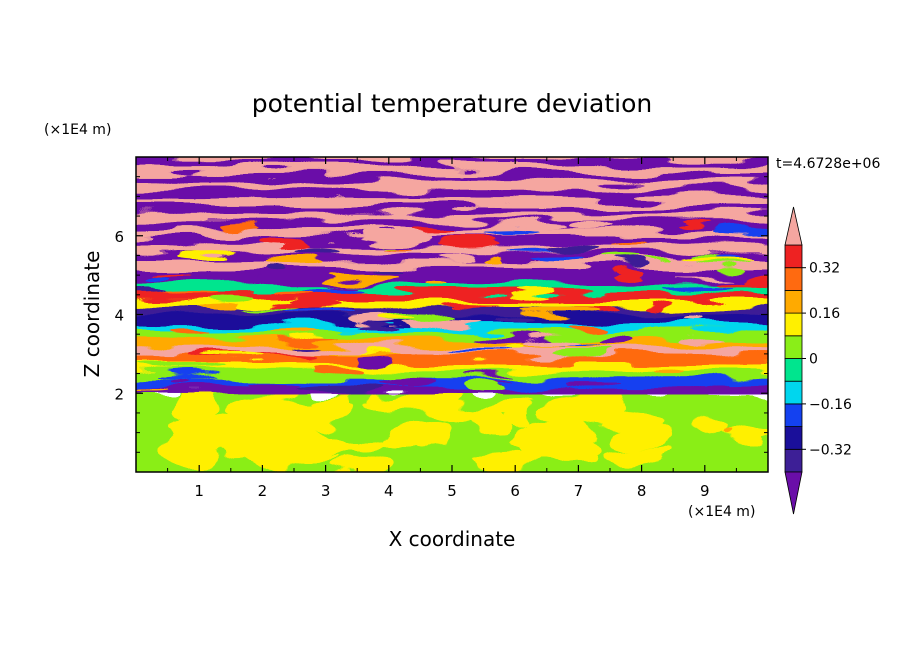 The image size is (904, 654). I want to click on x-tick-label: 6, so click(515, 491).